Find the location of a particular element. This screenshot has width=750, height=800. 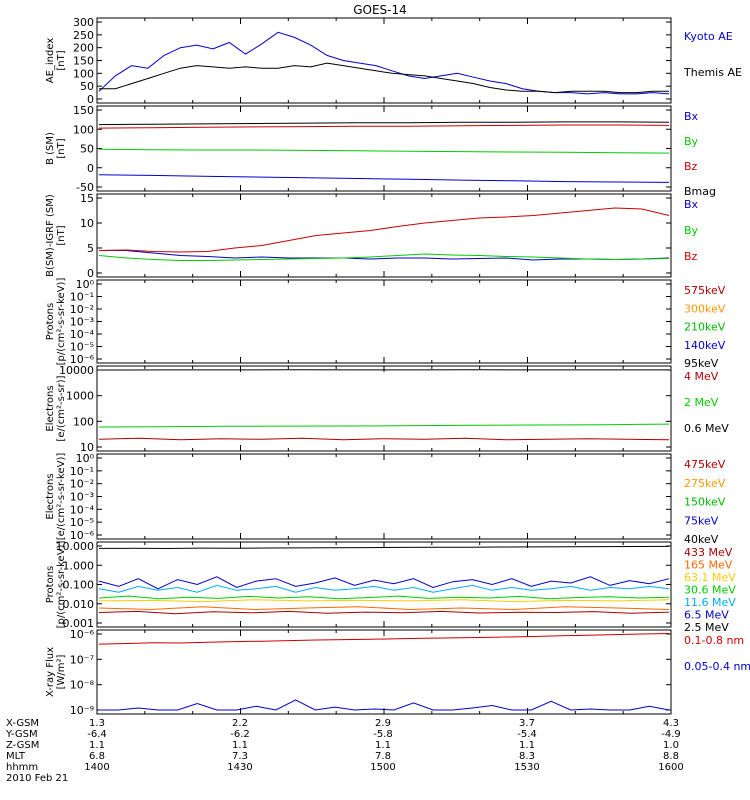

x-axis-value: 6.8 is located at coordinates (97, 756).